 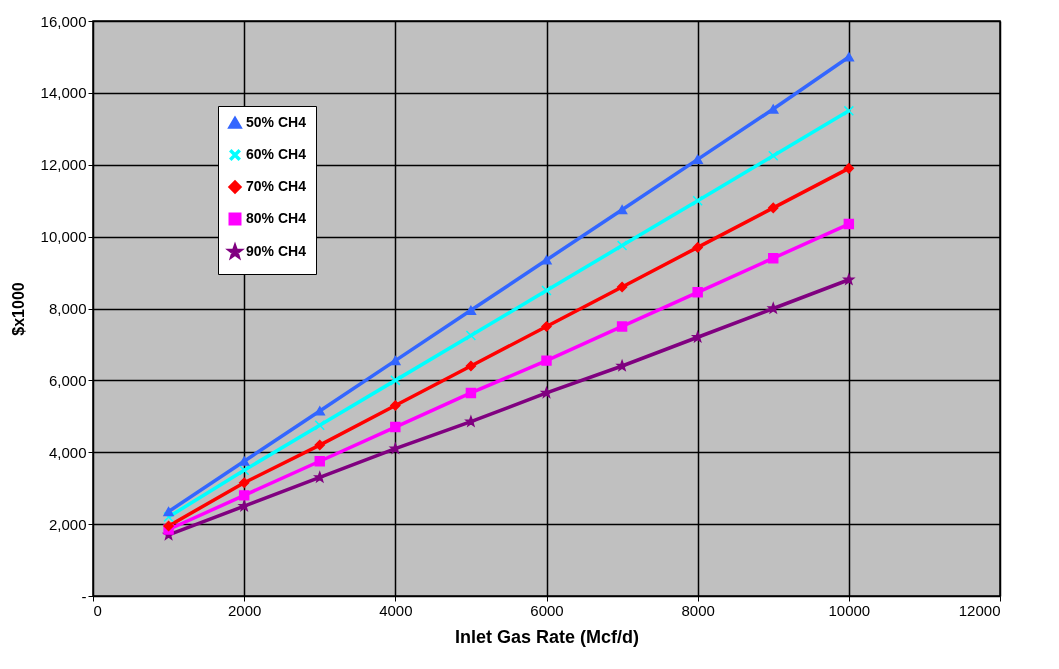 I want to click on y-tick-label: 12,000, so click(x=63, y=165).